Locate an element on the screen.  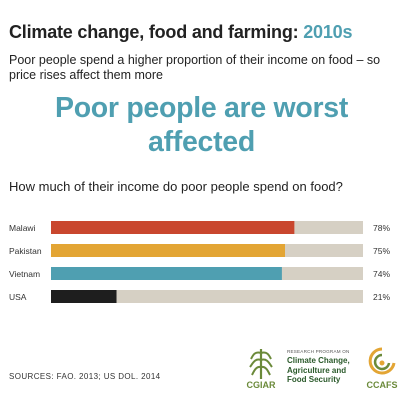
cgiar-logo: CGIAR is located at coordinates (261, 368).